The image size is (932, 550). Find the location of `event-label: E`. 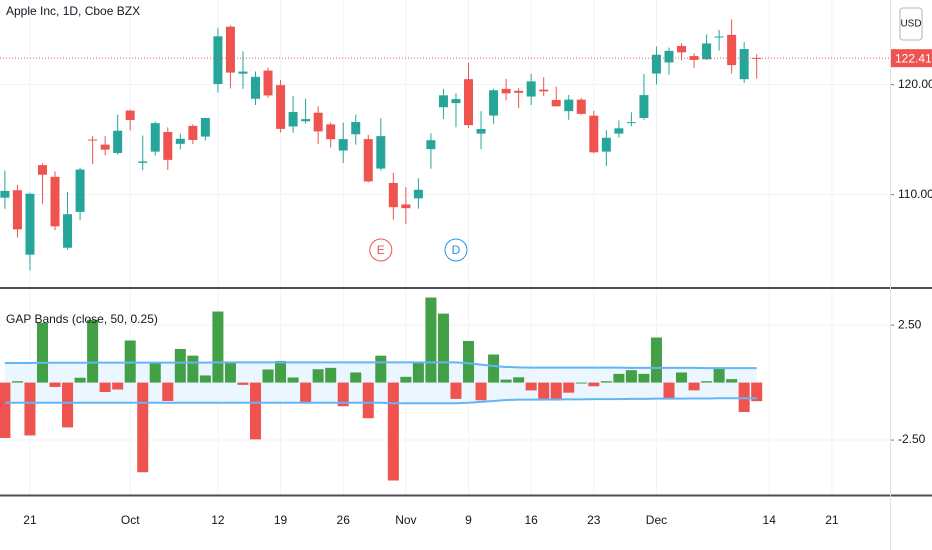

event-label: E is located at coordinates (381, 250).